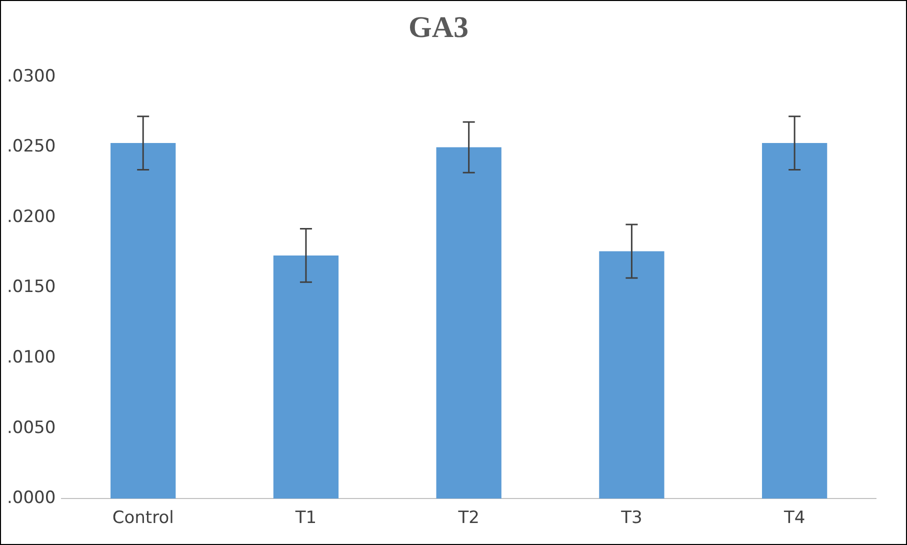 This screenshot has height=545, width=907. I want to click on y-tick-label: .0100, so click(31, 357).